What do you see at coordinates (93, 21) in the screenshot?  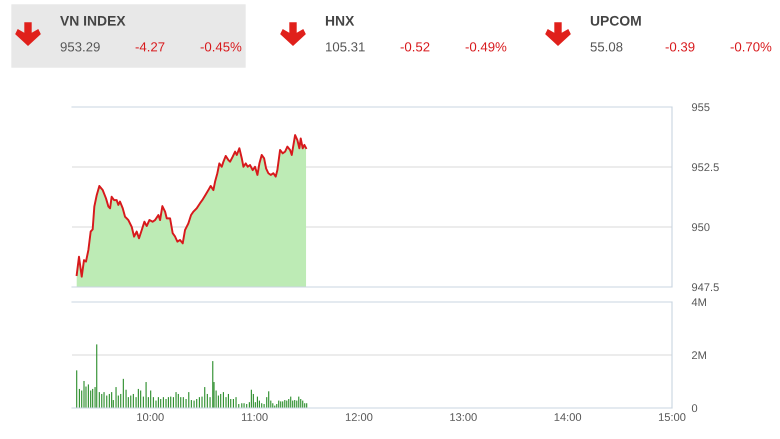 I see `text: VN INDEX` at bounding box center [93, 21].